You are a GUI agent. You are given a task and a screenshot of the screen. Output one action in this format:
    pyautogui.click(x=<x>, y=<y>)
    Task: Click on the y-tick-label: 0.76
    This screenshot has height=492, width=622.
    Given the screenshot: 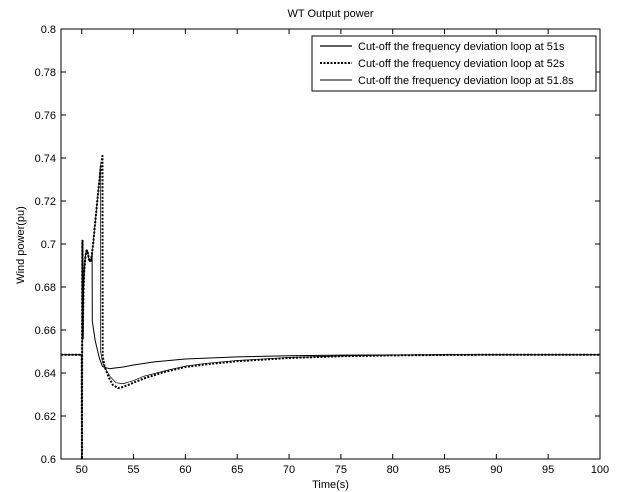 What is the action you would take?
    pyautogui.click(x=45, y=116)
    